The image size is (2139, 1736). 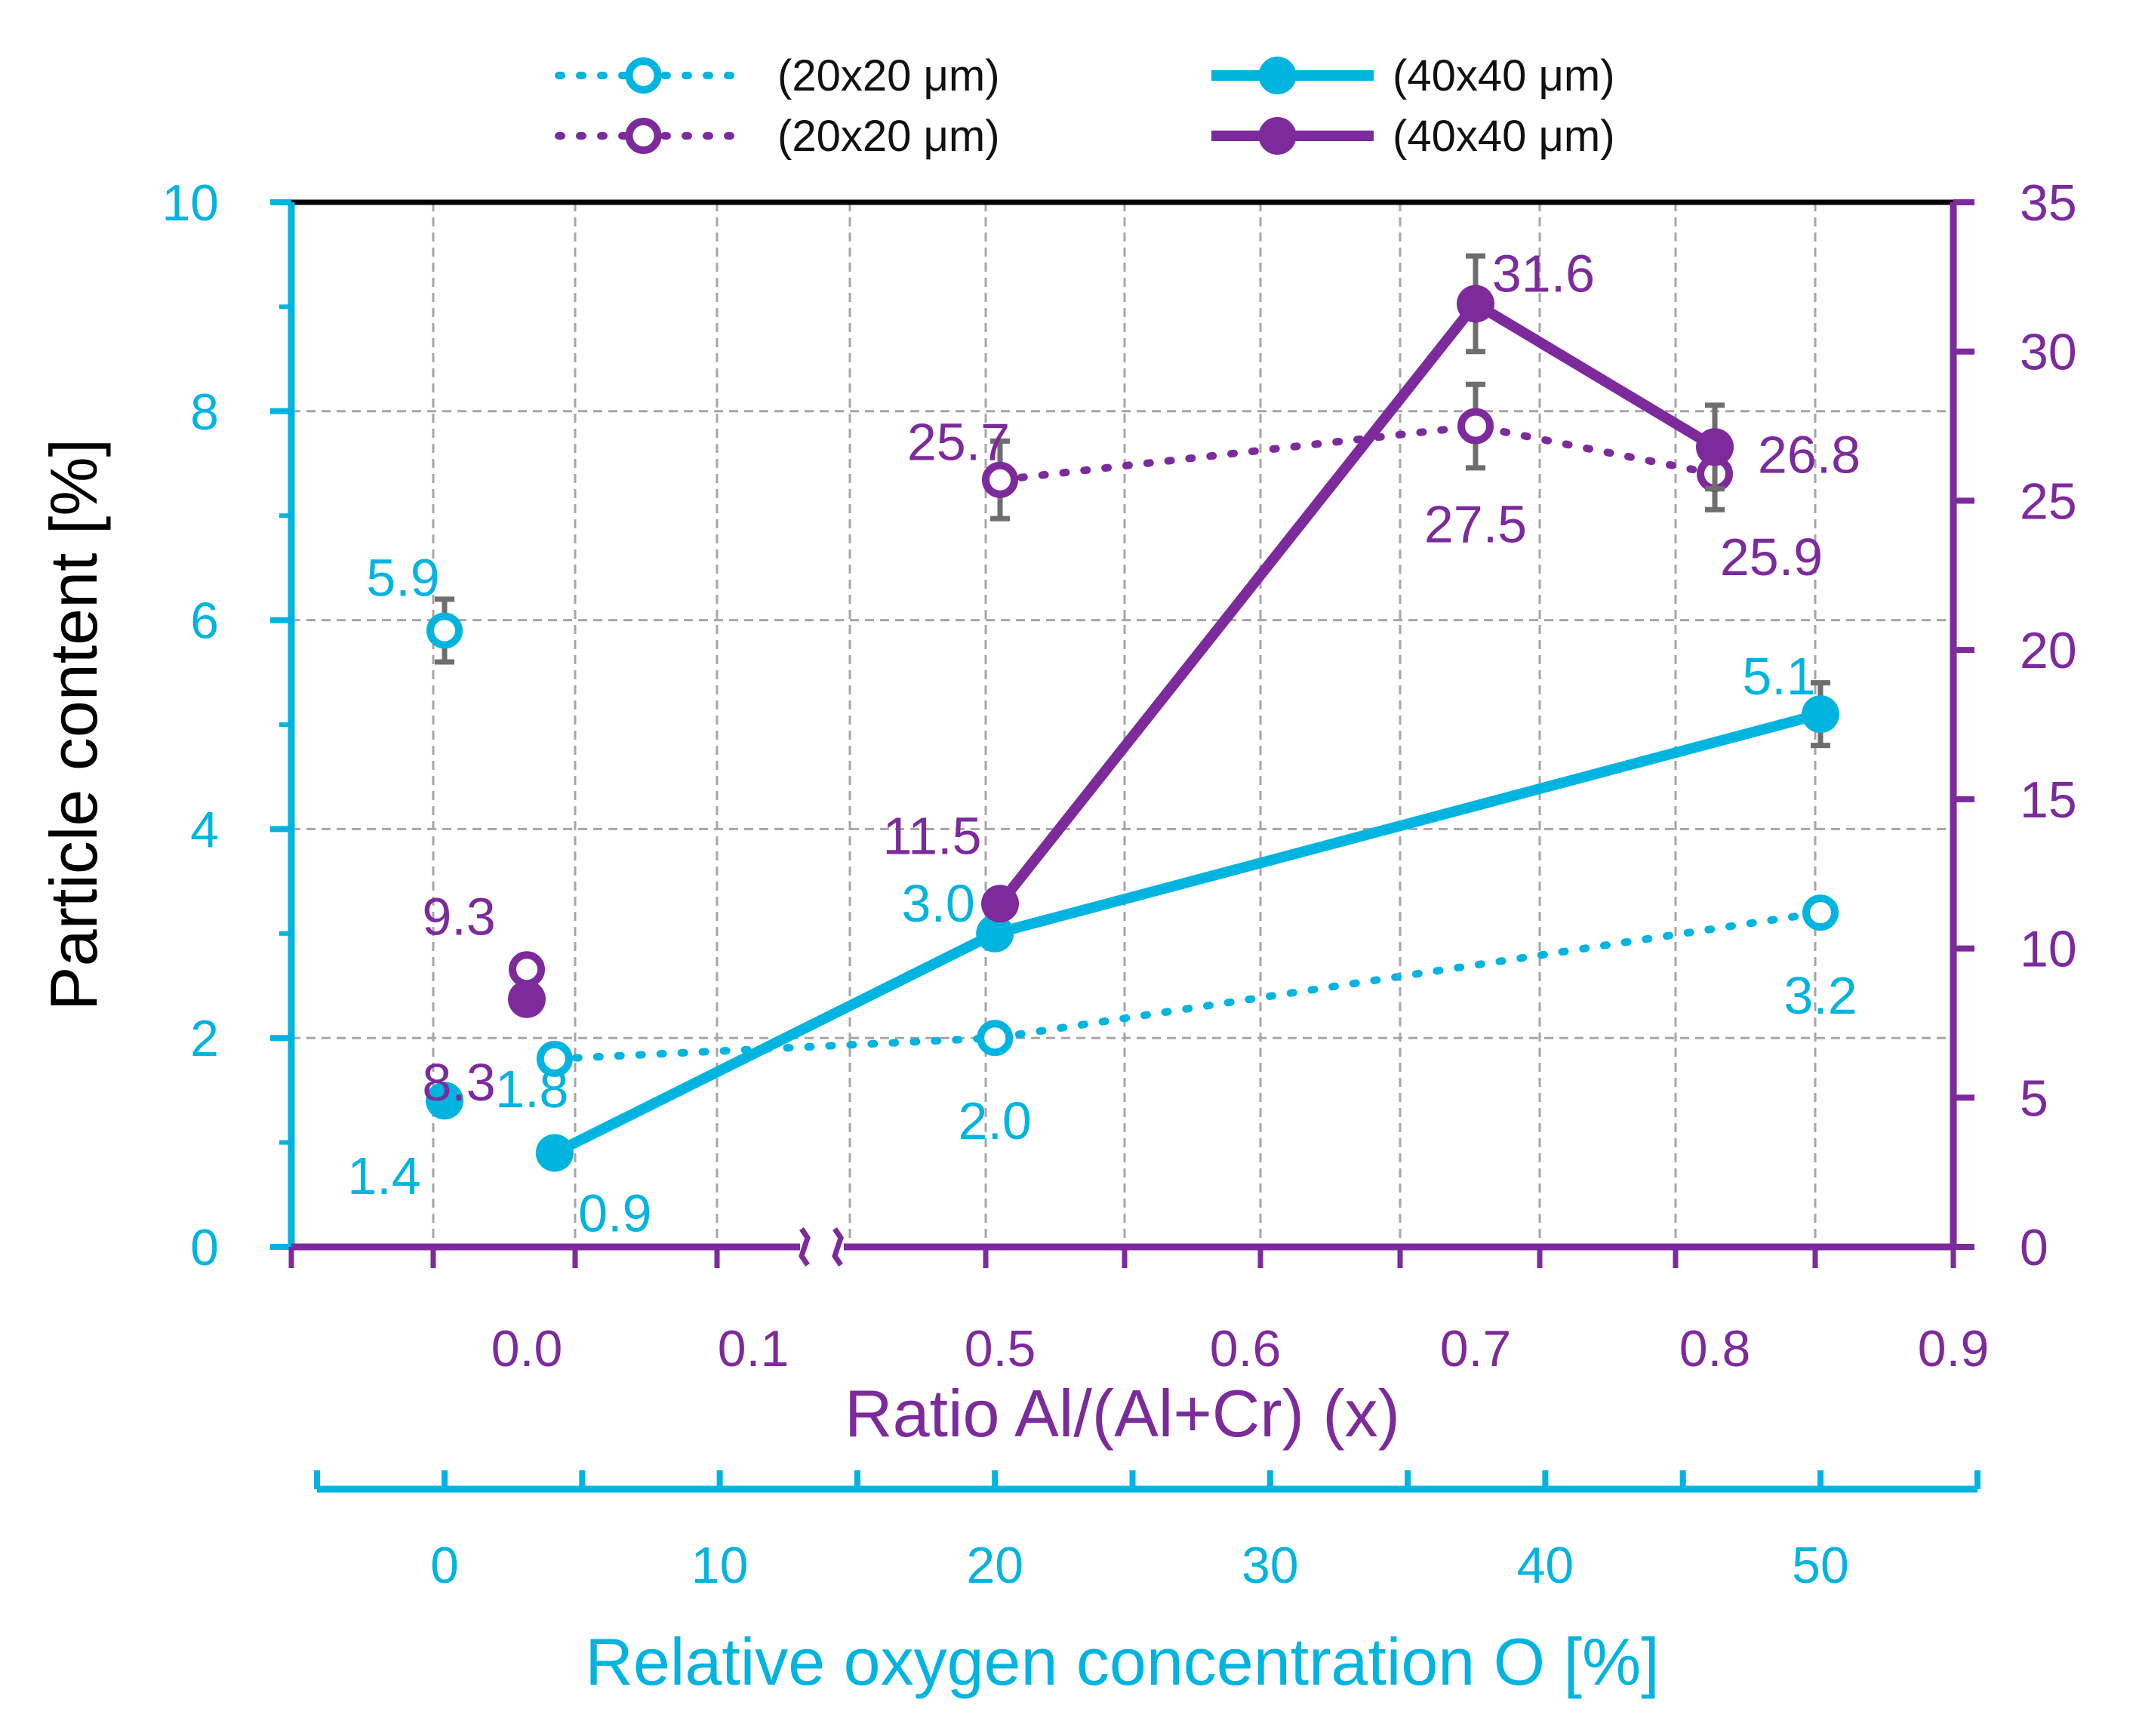 What do you see at coordinates (204, 412) in the screenshot?
I see `left-axis-tick-label: 8` at bounding box center [204, 412].